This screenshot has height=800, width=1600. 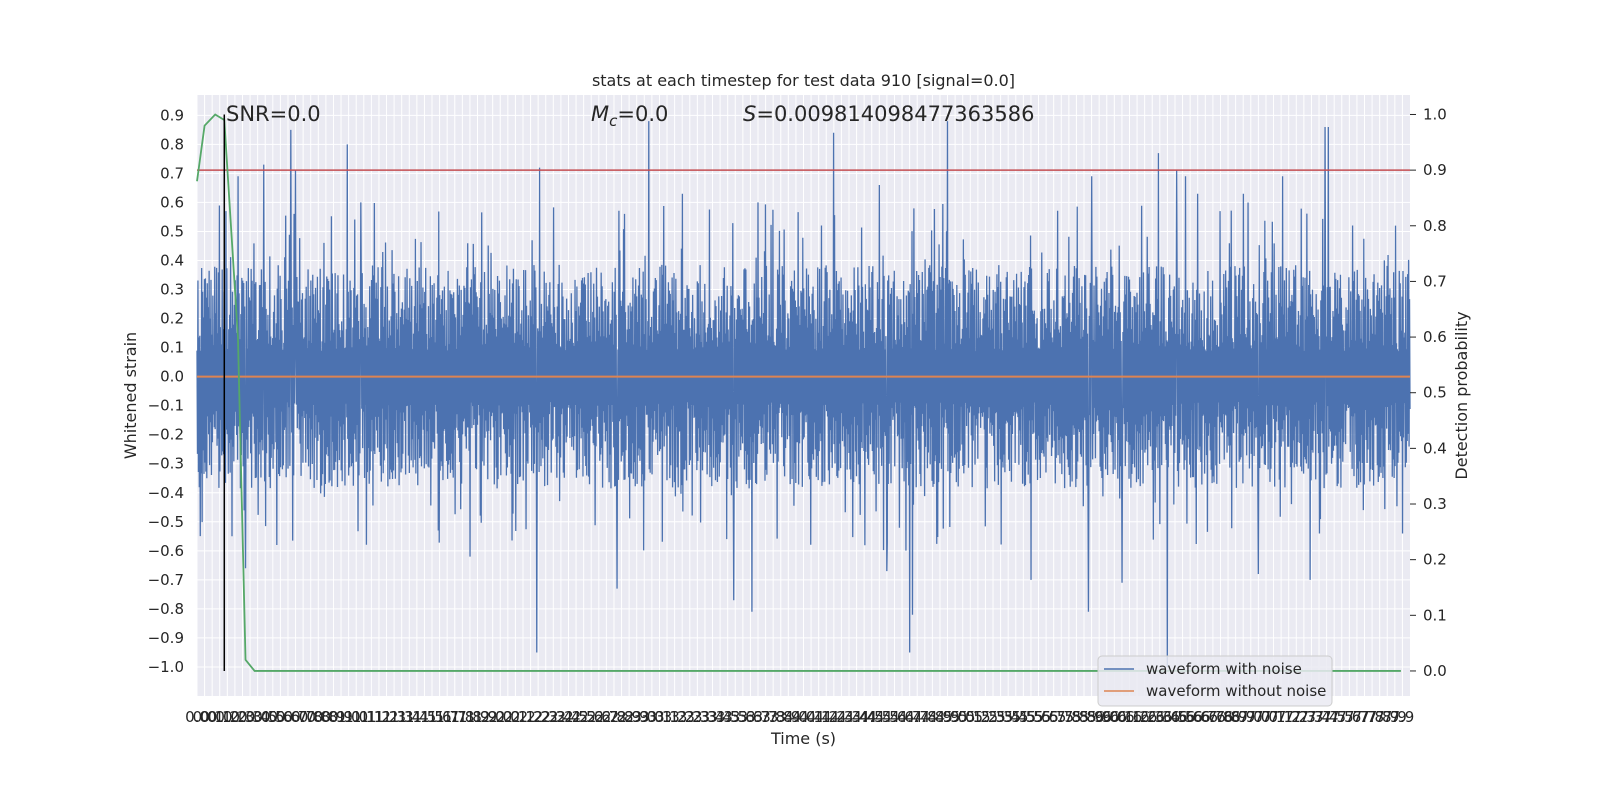 What do you see at coordinates (569, 717) in the screenshot?
I see `x-tick-label: 2.4` at bounding box center [569, 717].